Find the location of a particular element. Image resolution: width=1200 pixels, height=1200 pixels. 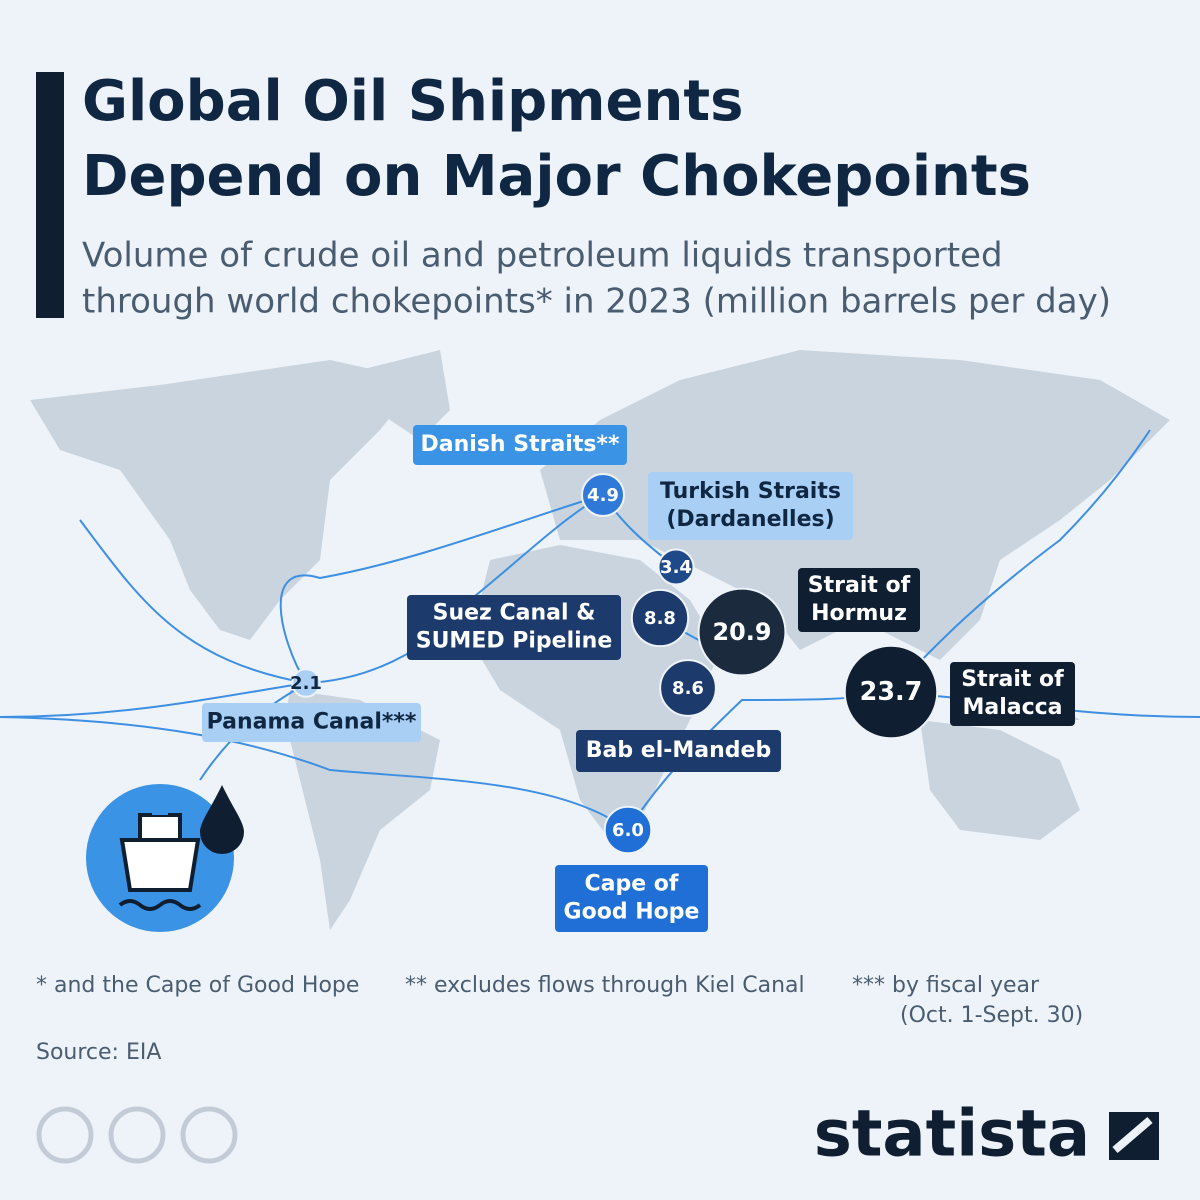

chokepoint: Suez Canal & SUMED Pipeline 8.8 is located at coordinates (548, 624).